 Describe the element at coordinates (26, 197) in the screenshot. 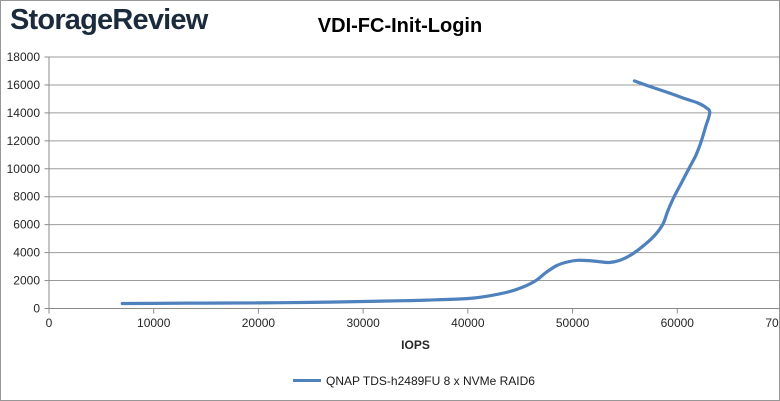

I see `y-tick-label-8000: 8000` at that location.